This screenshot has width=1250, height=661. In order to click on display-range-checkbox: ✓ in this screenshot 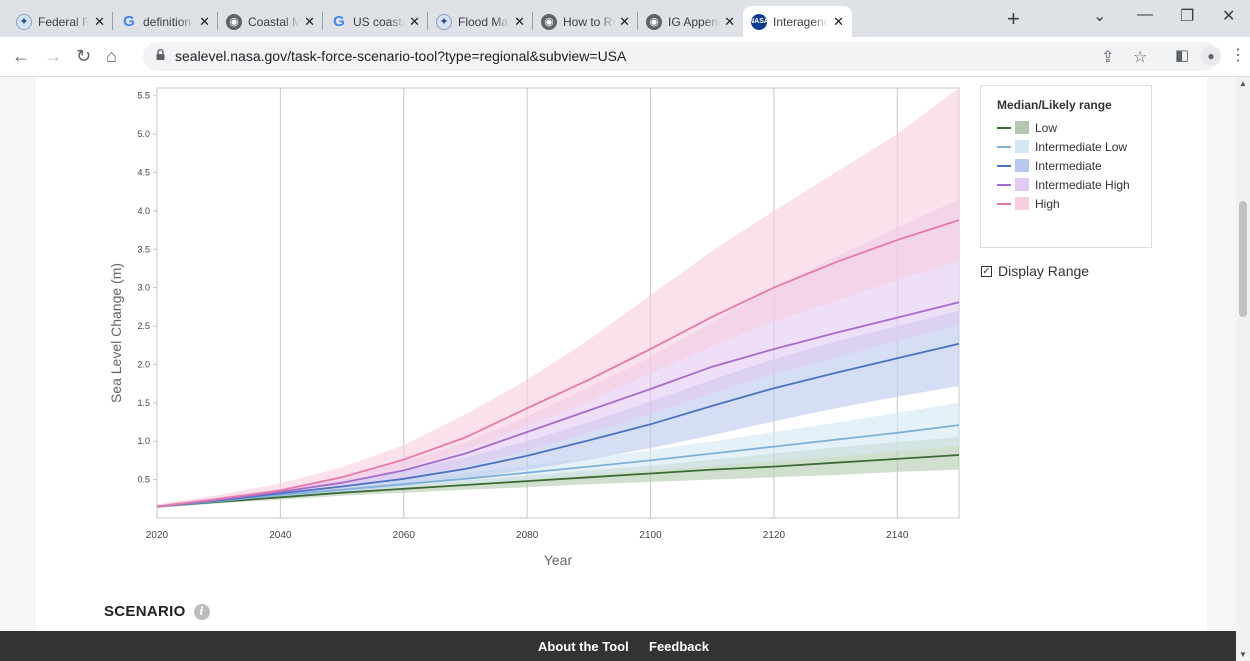, I will do `click(986, 271)`.